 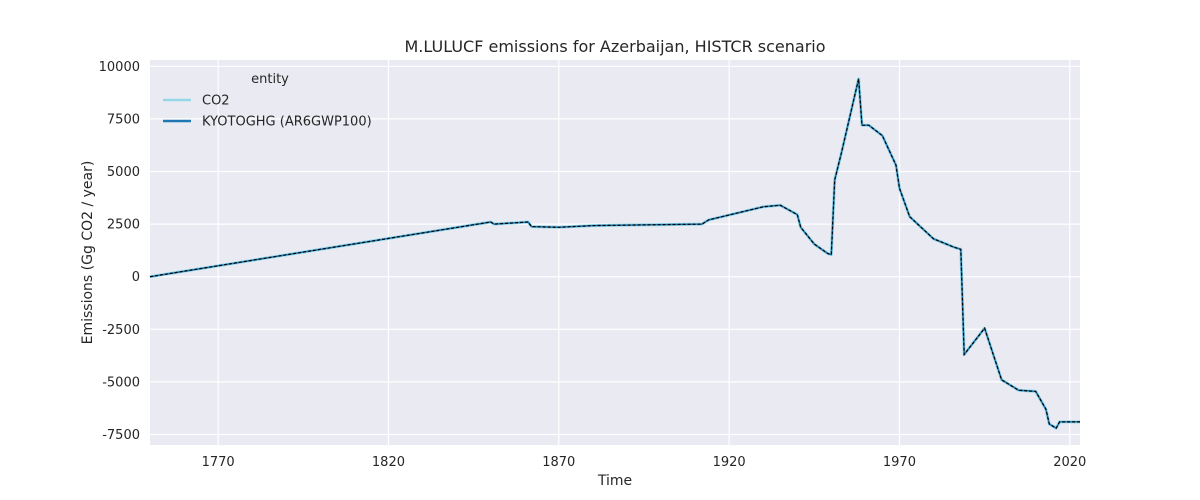 I want to click on legend-label-kyotoghg: KYOTOGHG (AR6GWP100), so click(x=287, y=122).